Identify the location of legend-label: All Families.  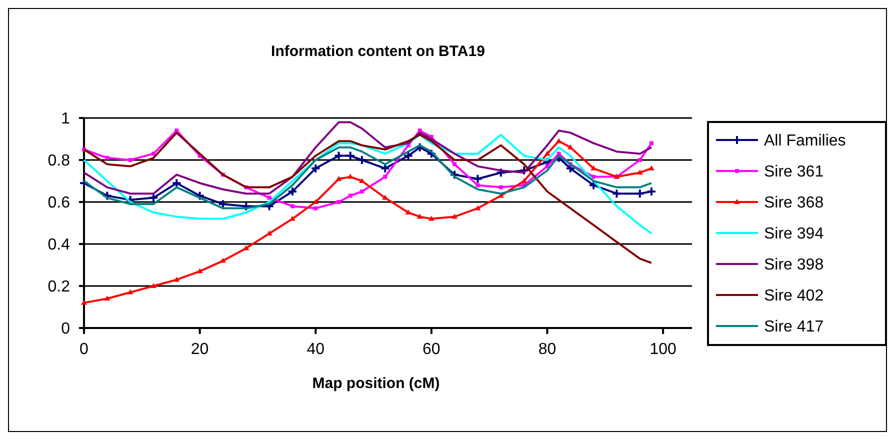
(805, 141).